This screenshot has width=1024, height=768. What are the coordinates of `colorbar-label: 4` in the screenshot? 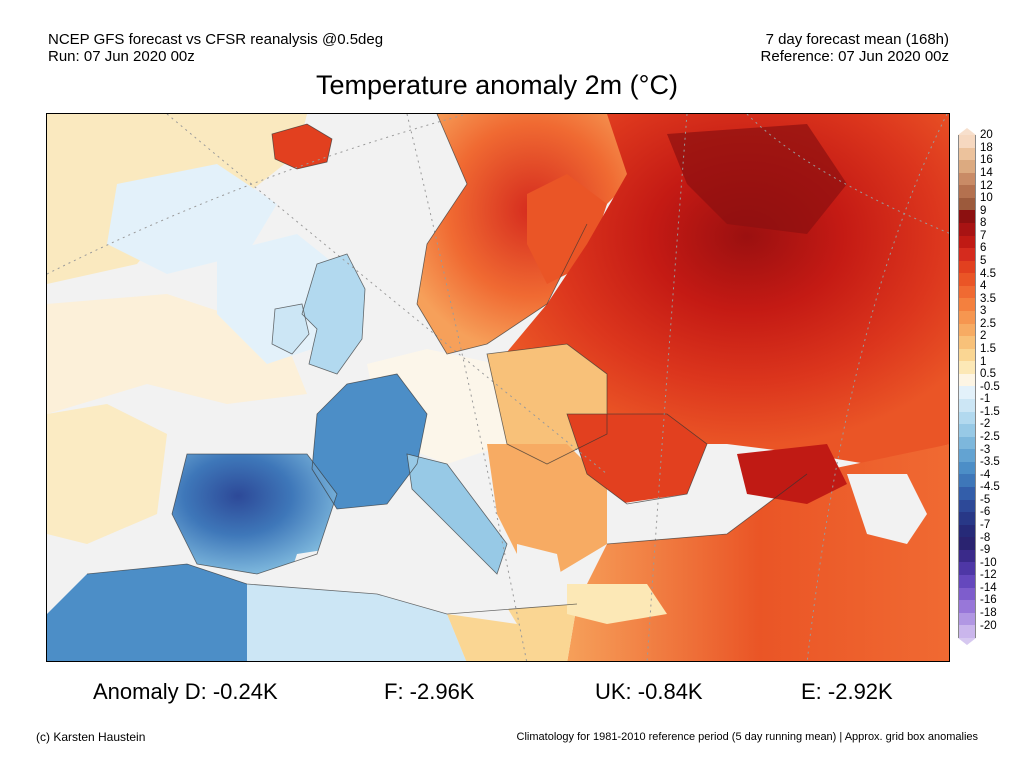 It's located at (983, 286).